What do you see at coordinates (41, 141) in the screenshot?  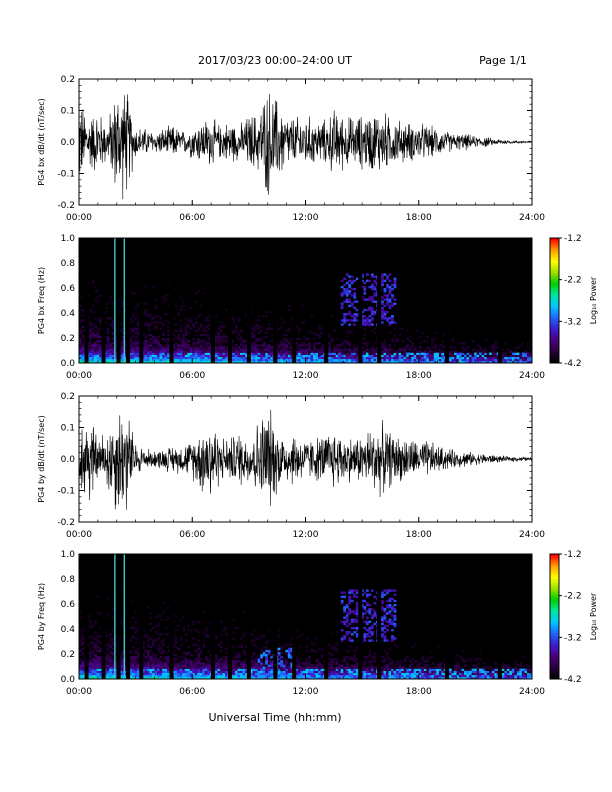 I see `y-axis-label: PG4 bx dB/dt (nT/sec)` at bounding box center [41, 141].